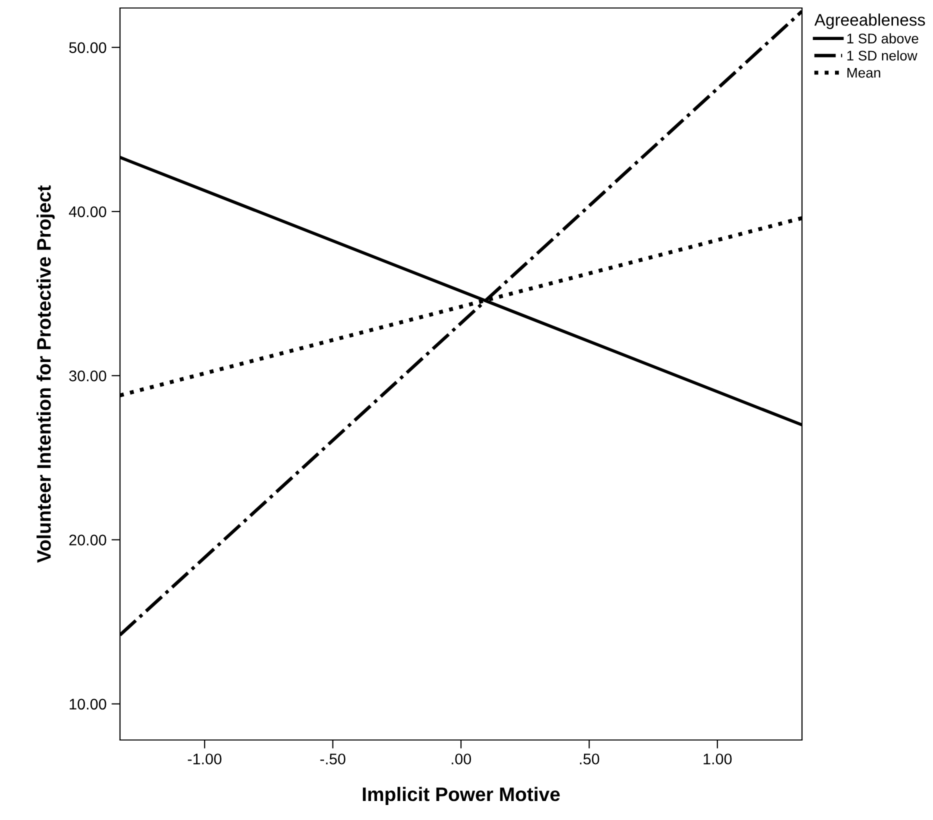  What do you see at coordinates (461, 796) in the screenshot?
I see `x-axis-title: Implicit Power Motive` at bounding box center [461, 796].